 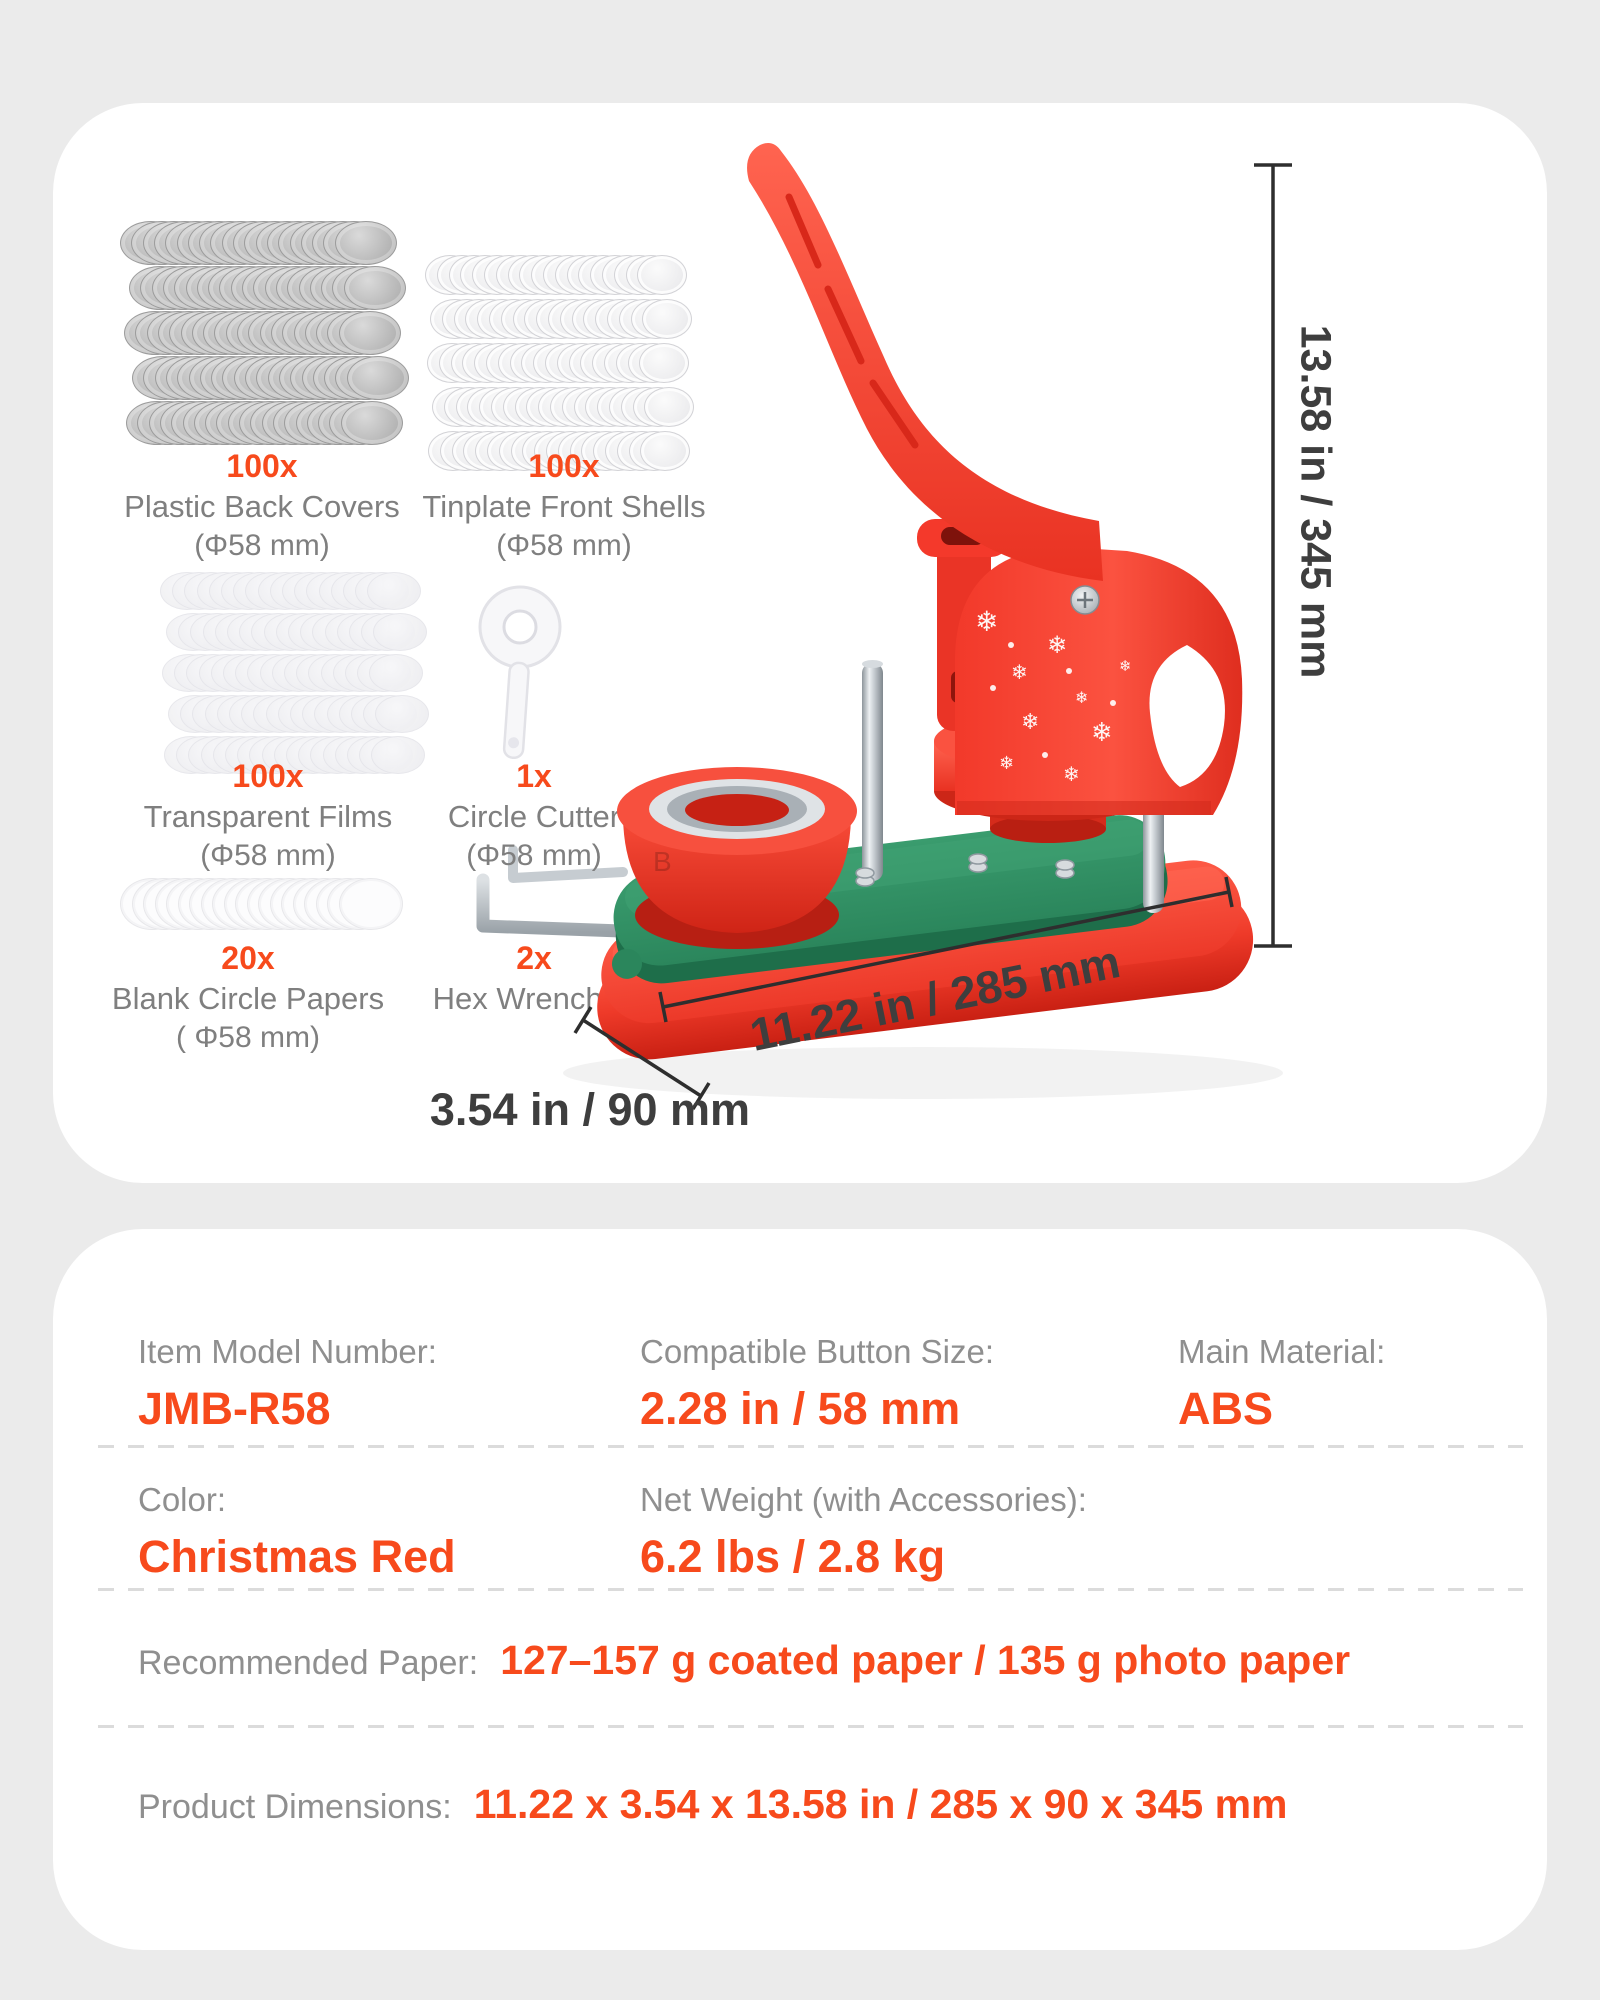 What do you see at coordinates (268, 904) in the screenshot?
I see `blank-circle-papers-stack-image` at bounding box center [268, 904].